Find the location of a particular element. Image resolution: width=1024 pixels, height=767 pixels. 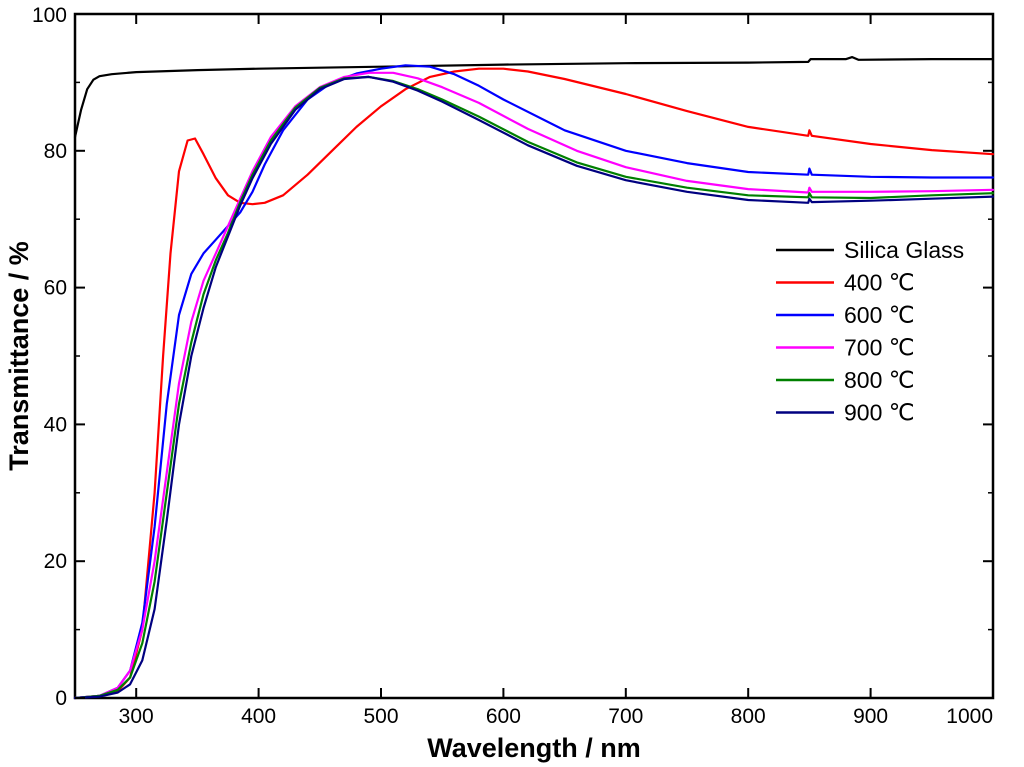

x-axis-title: Wavelength / nm is located at coordinates (534, 748).